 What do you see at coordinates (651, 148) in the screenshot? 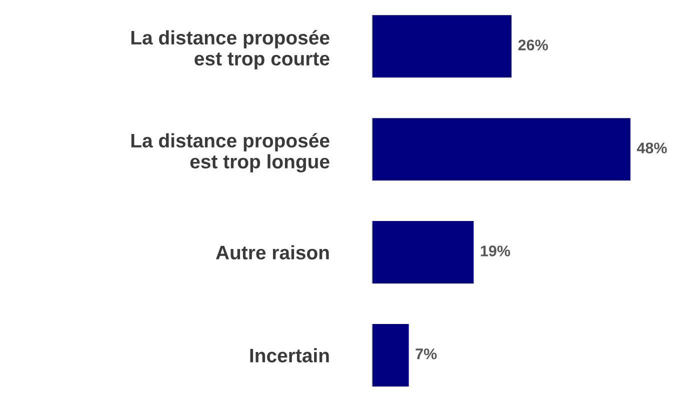
I see `data-label: 48%` at bounding box center [651, 148].